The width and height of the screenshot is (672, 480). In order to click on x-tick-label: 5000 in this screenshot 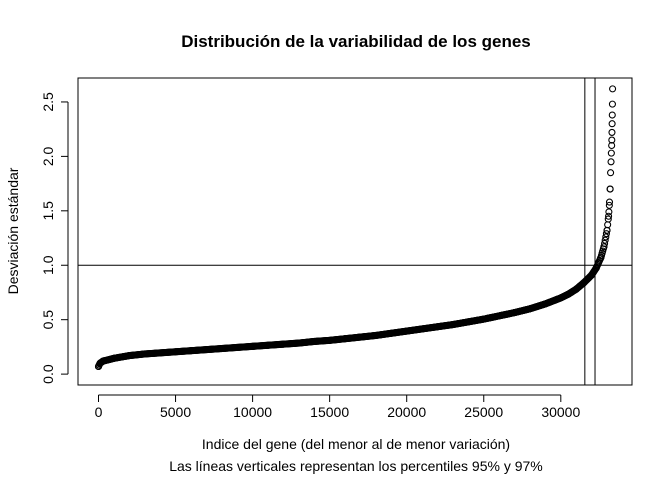, I will do `click(175, 412)`.